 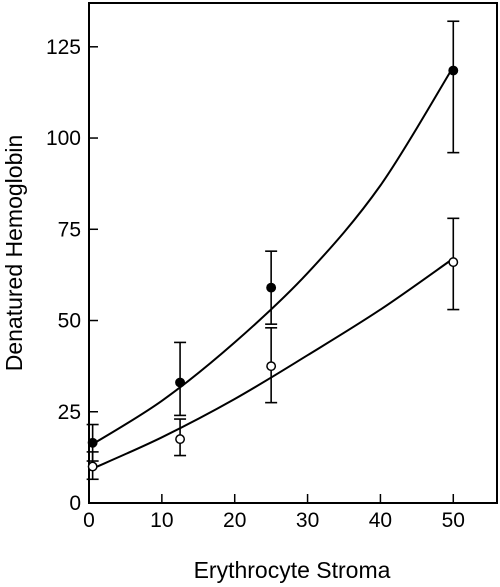 I want to click on y-axis-label: Denatured Hemoglobin, so click(x=14, y=253).